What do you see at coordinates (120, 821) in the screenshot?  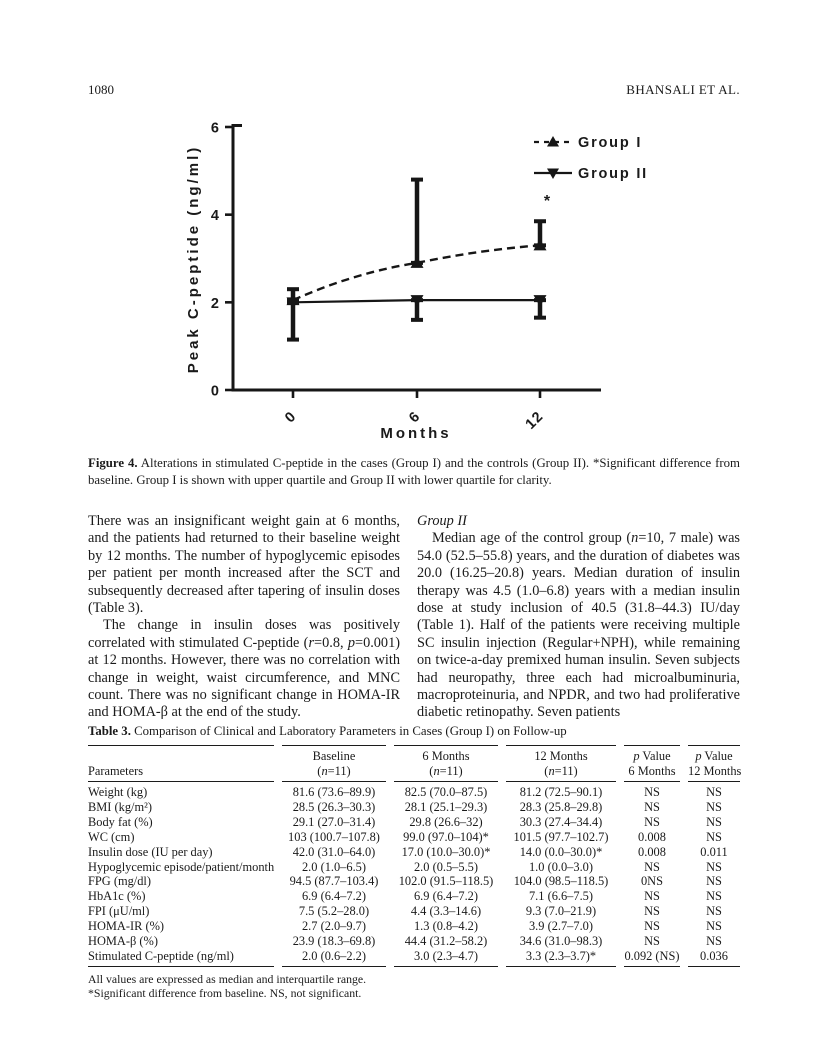 I see `parameter-cell: Body fat (%)` at bounding box center [120, 821].